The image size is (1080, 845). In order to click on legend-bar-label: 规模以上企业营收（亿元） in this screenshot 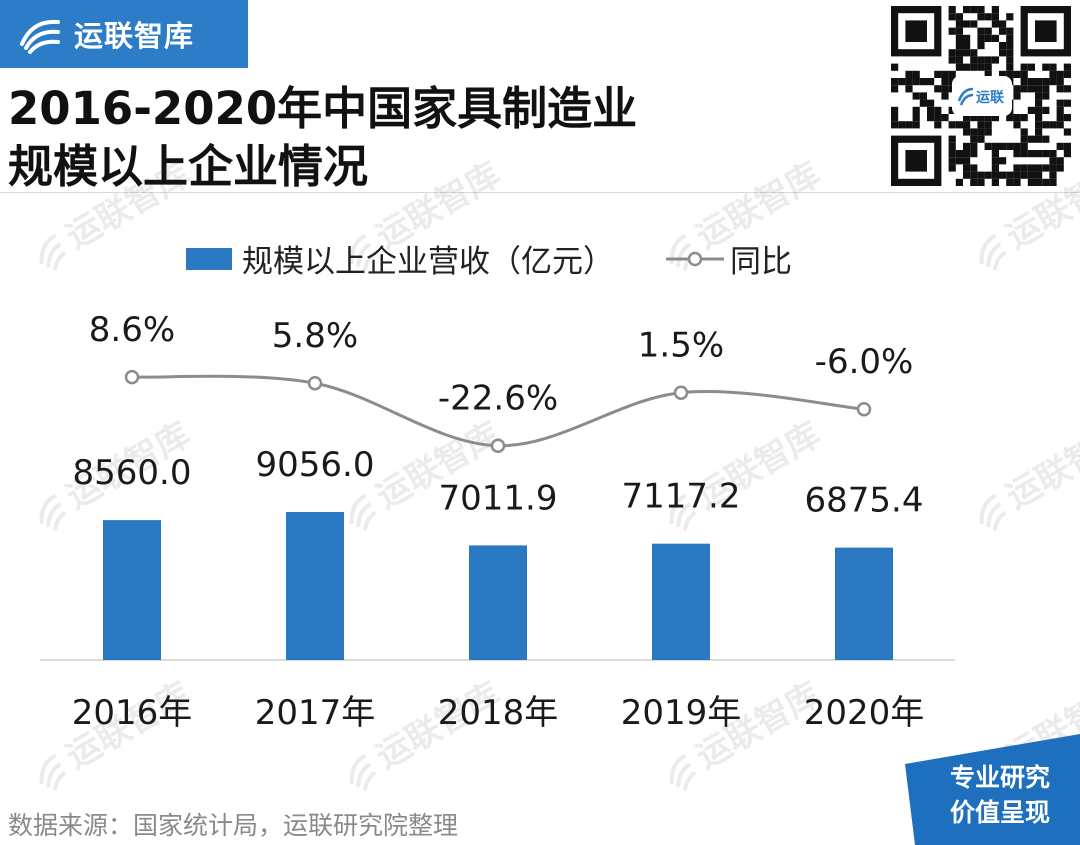, I will do `click(428, 262)`.